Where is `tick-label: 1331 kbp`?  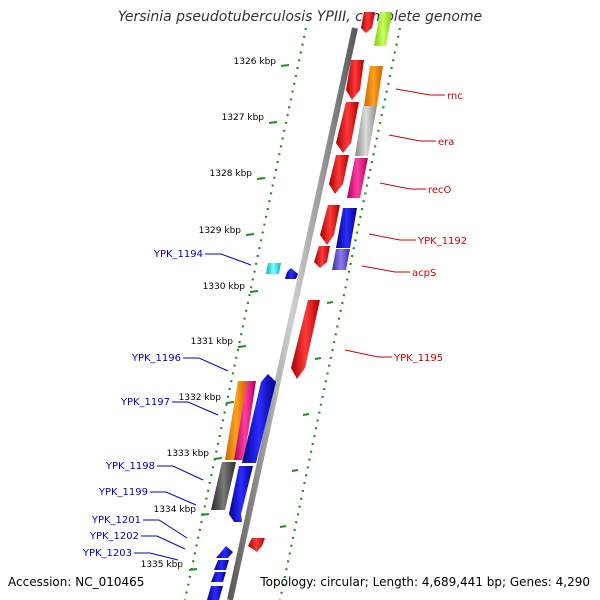 tick-label: 1331 kbp is located at coordinates (212, 342).